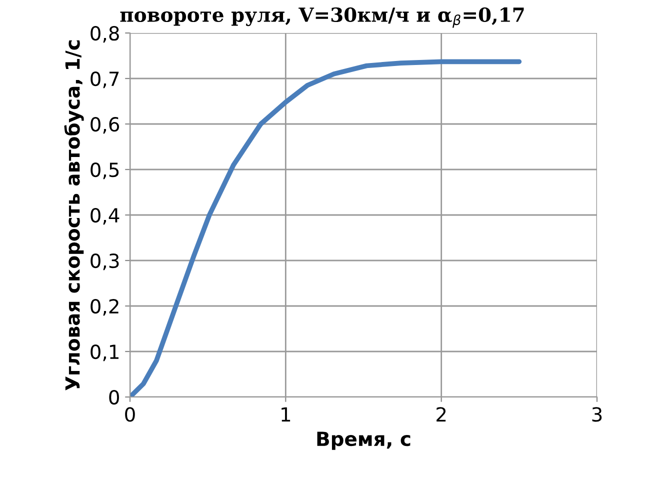 The image size is (645, 489). I want to click on x-tick-label: 2, so click(441, 414).